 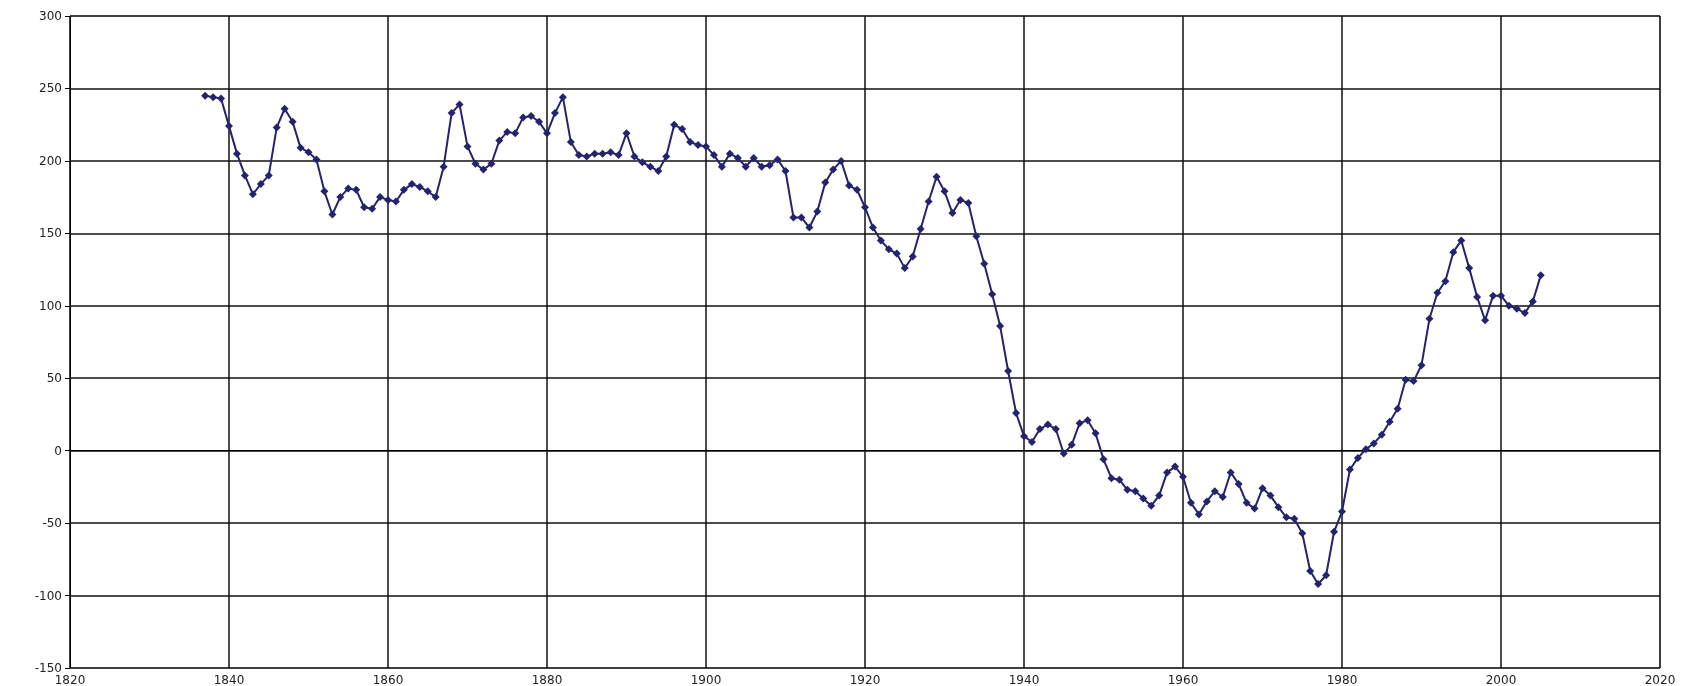 I want to click on y-tick-label: 50, so click(x=54, y=378).